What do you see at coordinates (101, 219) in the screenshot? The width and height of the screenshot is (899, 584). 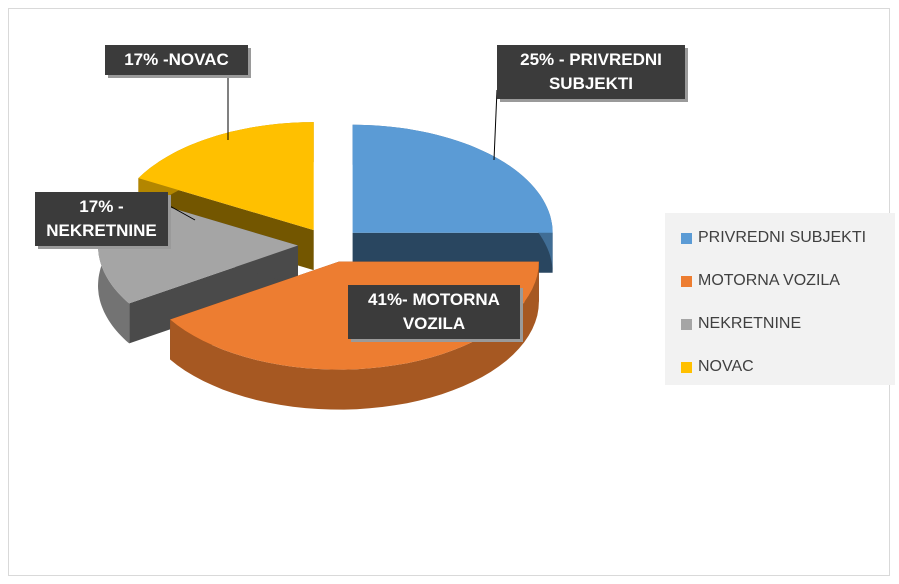 I see `data-label: 17% - NEKRETNINE` at bounding box center [101, 219].